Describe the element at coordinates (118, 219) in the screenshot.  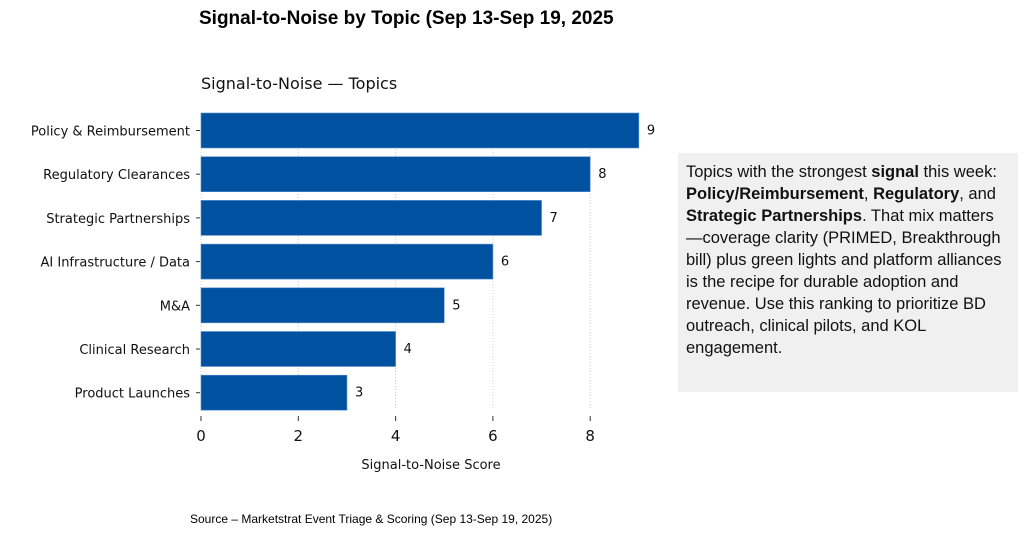
I see `y-tick-label: Strategic Partnerships` at that location.